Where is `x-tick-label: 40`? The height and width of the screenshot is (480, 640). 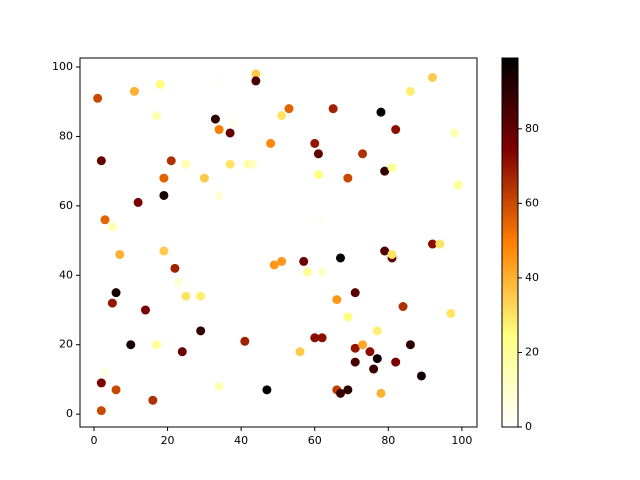 x-tick-label: 40 is located at coordinates (241, 440).